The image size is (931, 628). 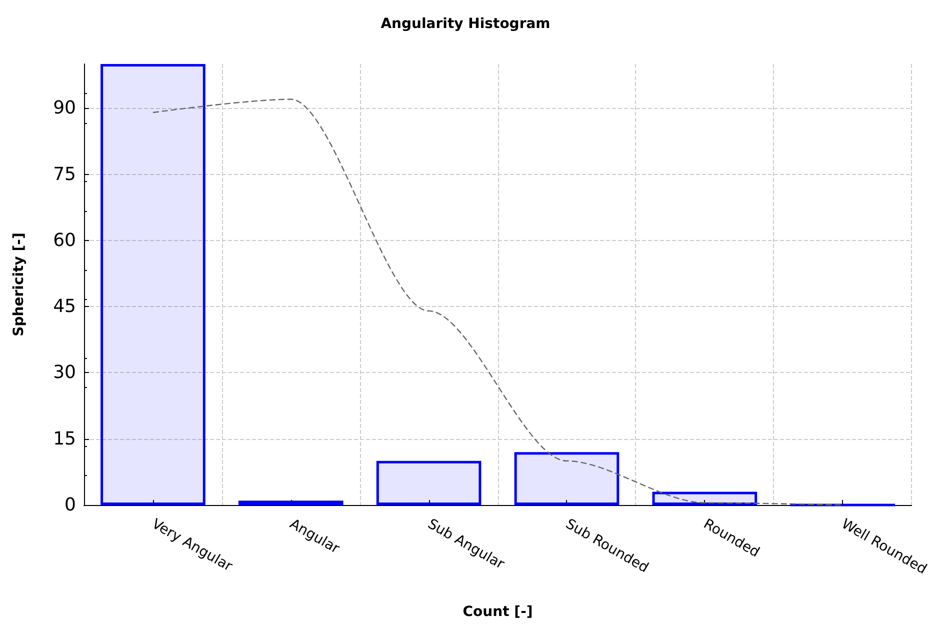 What do you see at coordinates (64, 174) in the screenshot?
I see `y-tick-label: 75` at bounding box center [64, 174].